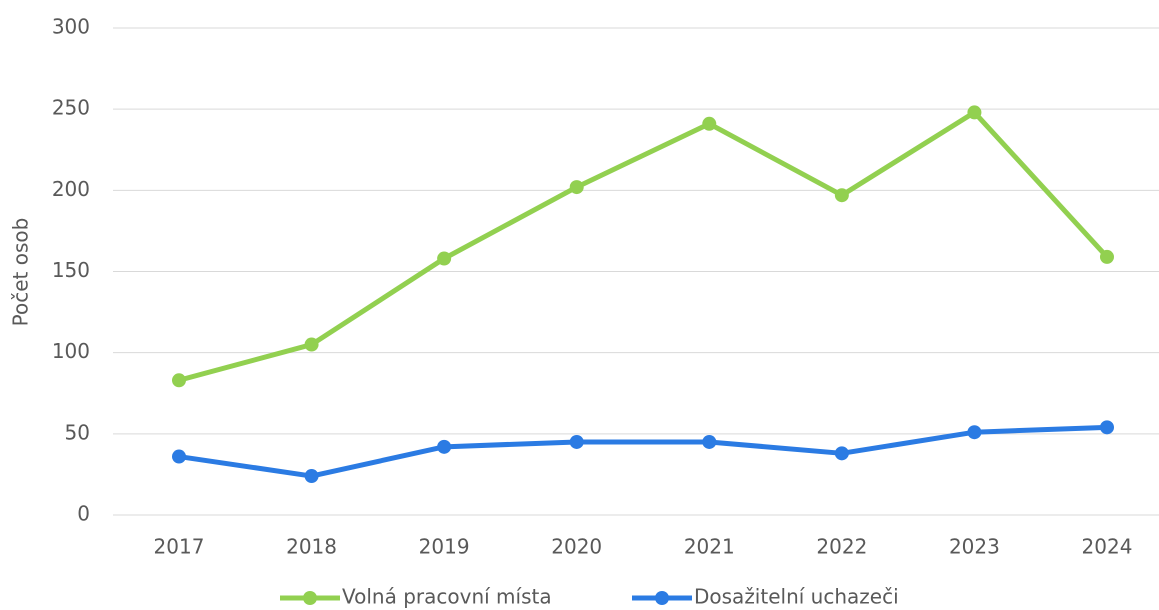 The image size is (1159, 610). What do you see at coordinates (576, 547) in the screenshot?
I see `x-tick-label: 2020` at bounding box center [576, 547].